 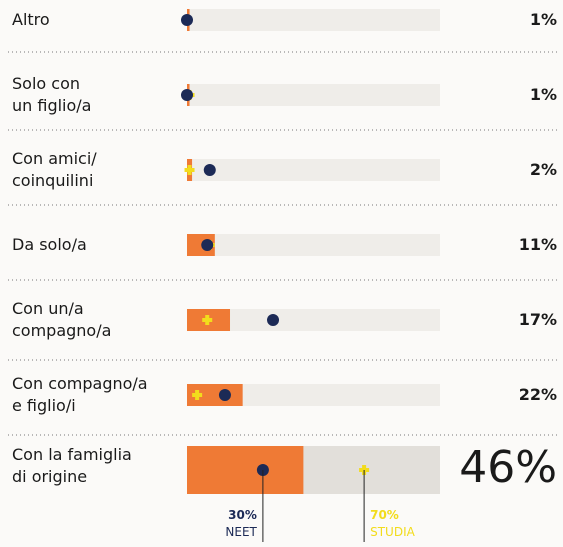 I want to click on value-label: 2%, so click(x=543, y=169).